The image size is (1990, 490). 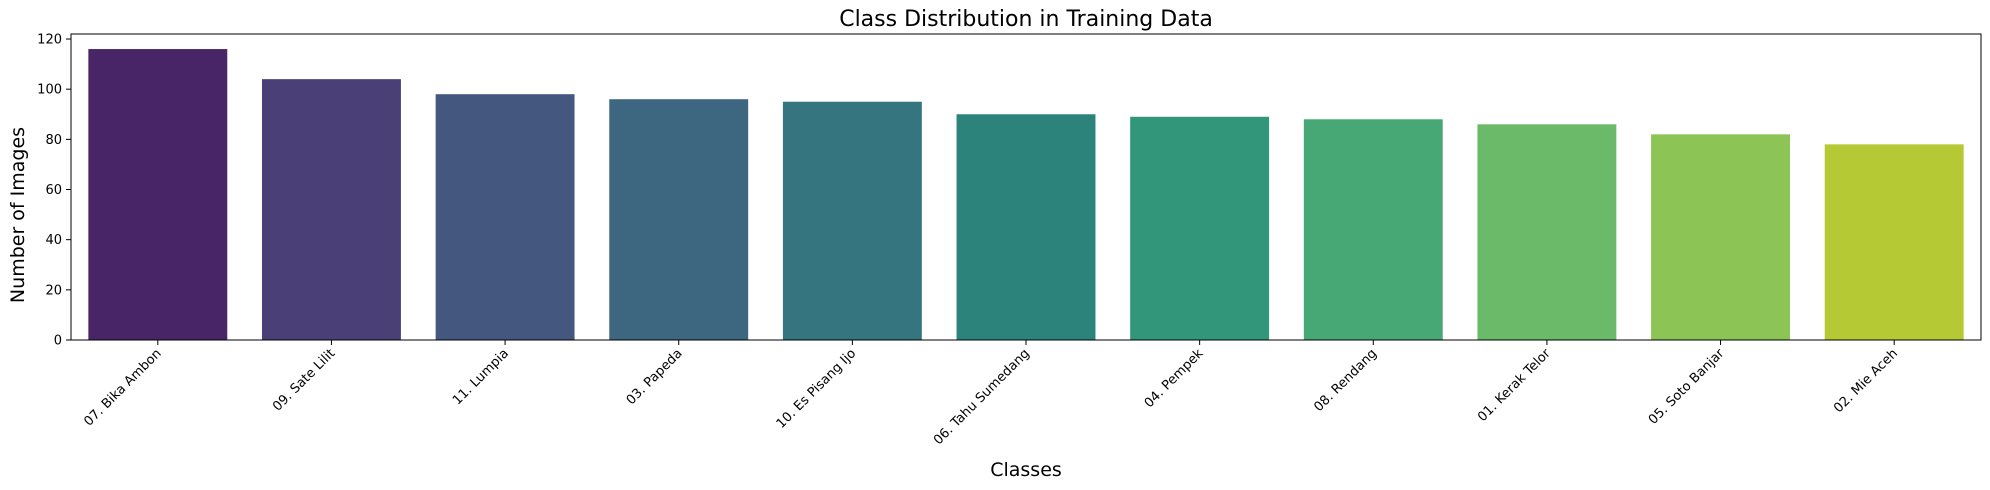 What do you see at coordinates (49, 90) in the screenshot?
I see `y-tick-label: 100` at bounding box center [49, 90].